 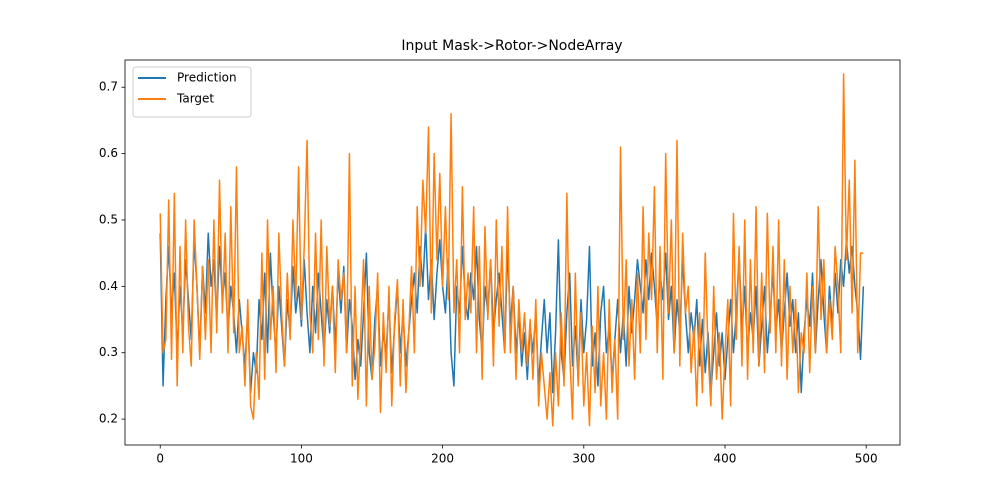 I want to click on legend-label: Target, so click(x=195, y=99).